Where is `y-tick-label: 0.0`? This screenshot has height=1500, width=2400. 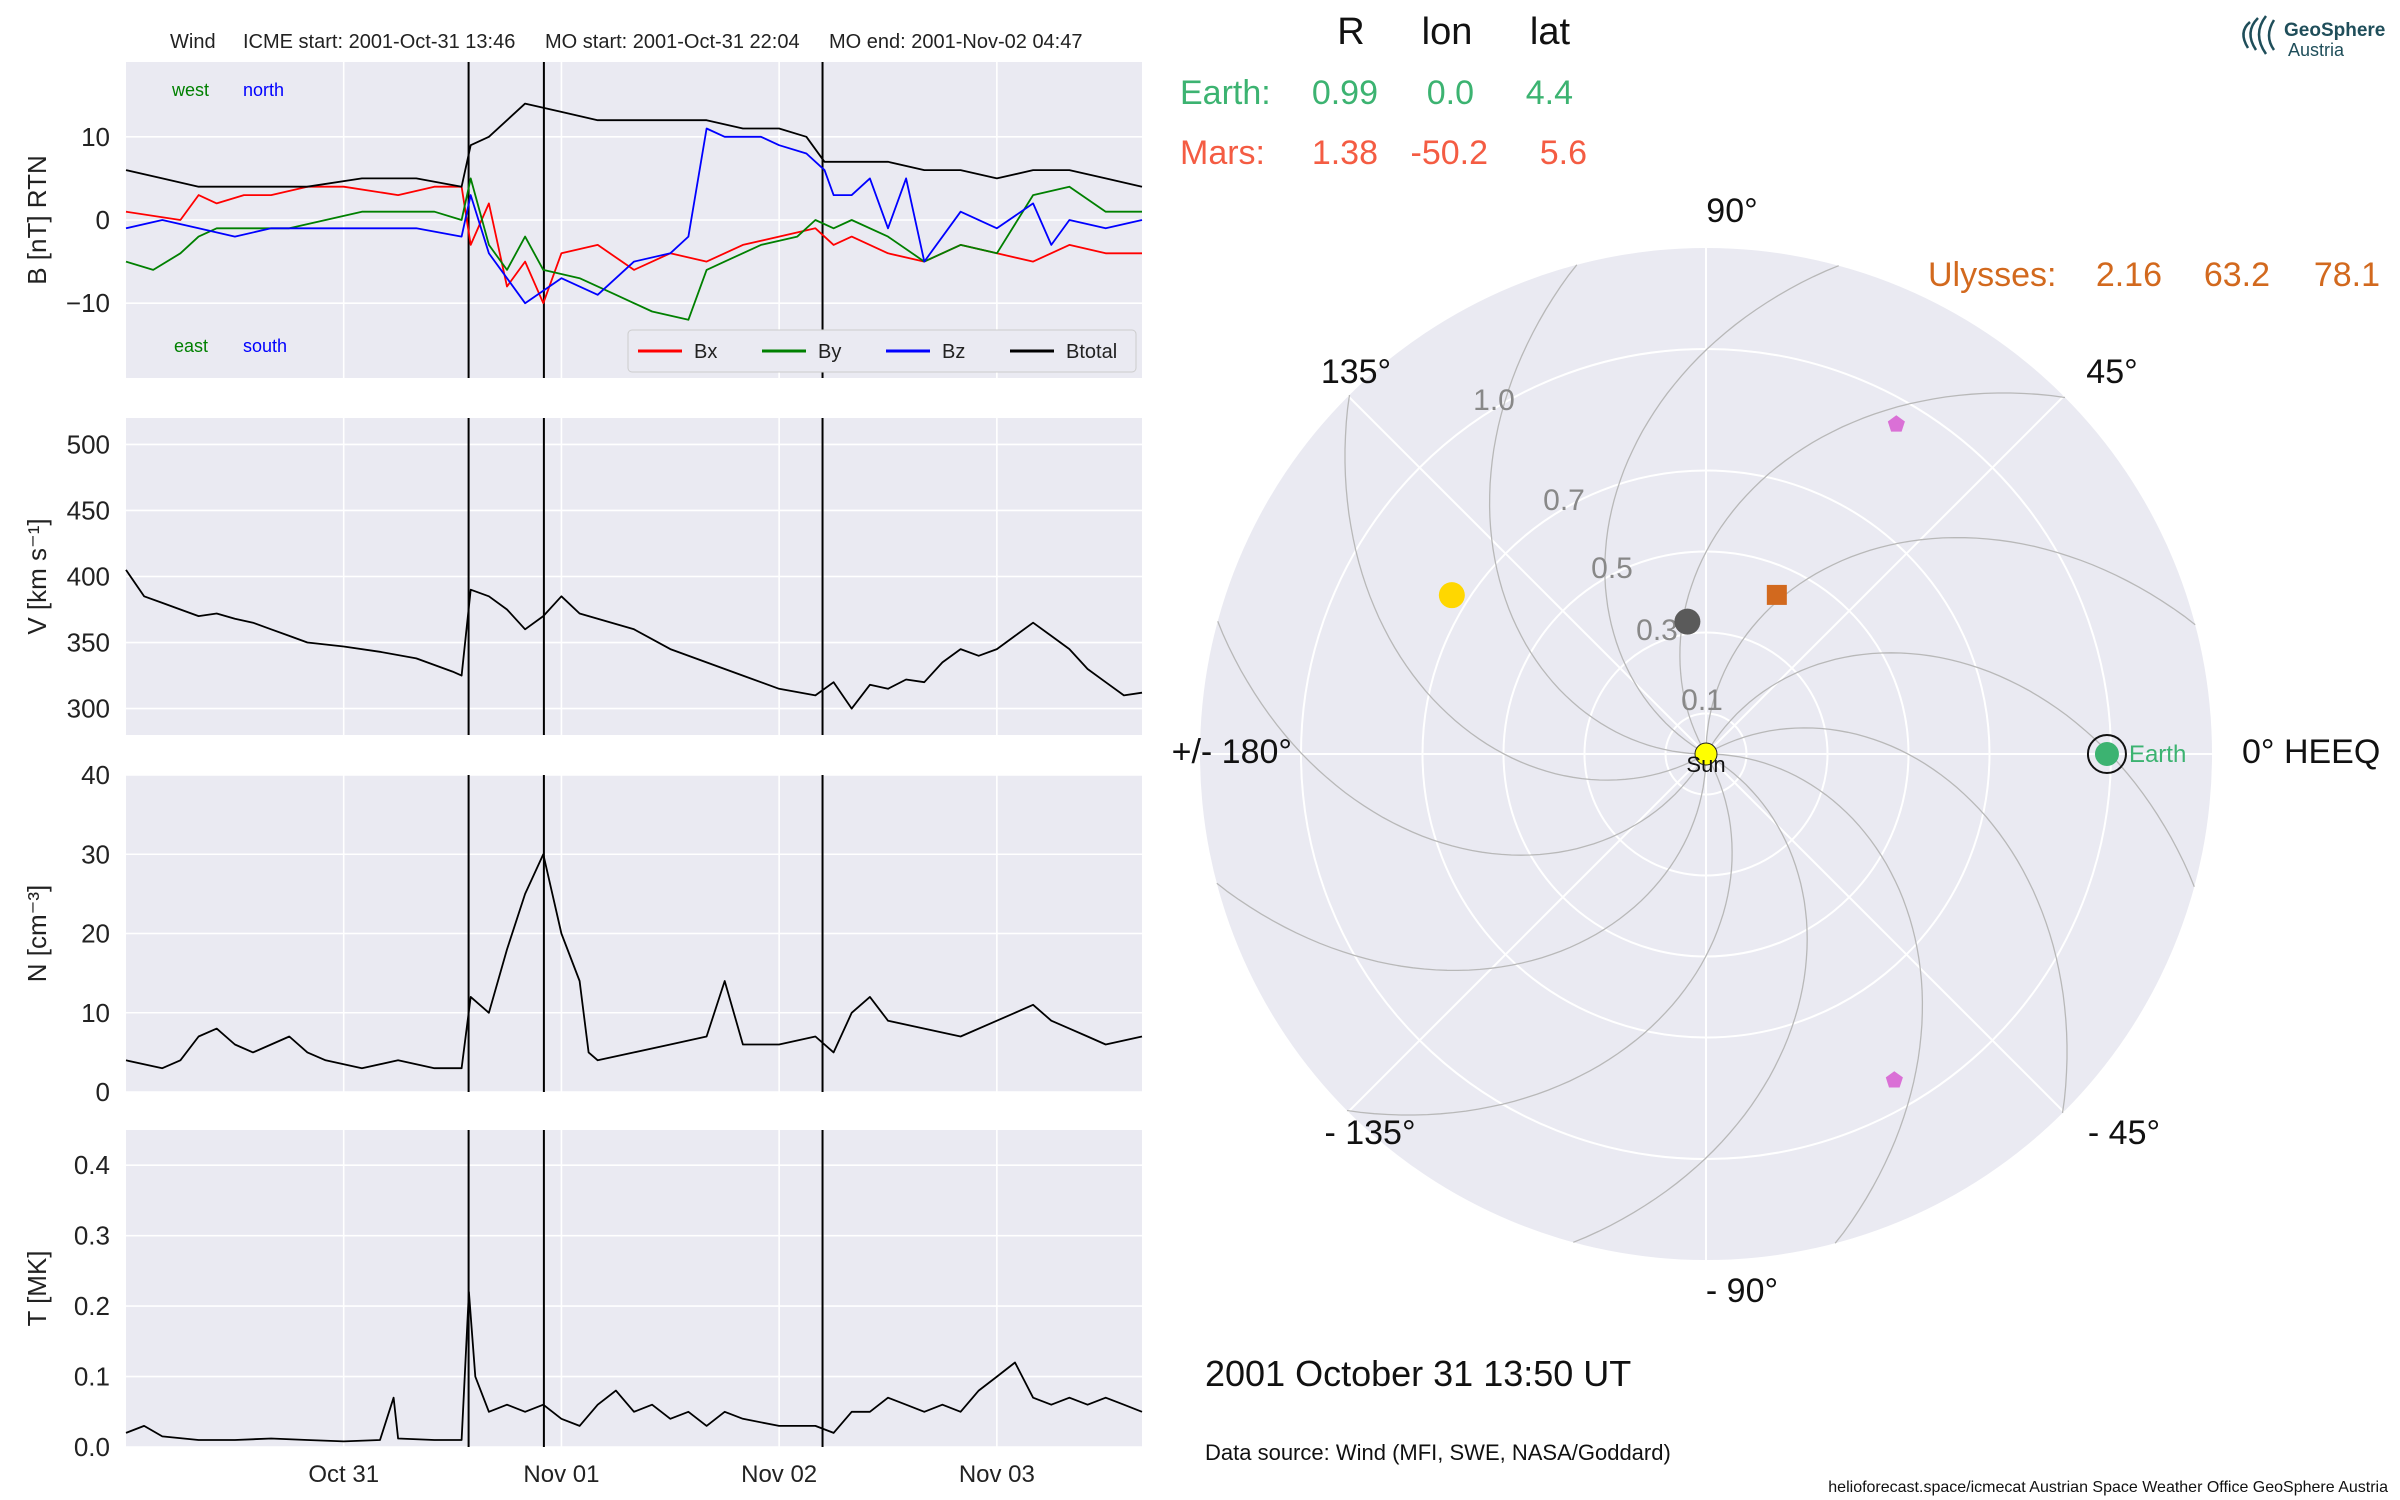 y-tick-label: 0.0 is located at coordinates (92, 1447).